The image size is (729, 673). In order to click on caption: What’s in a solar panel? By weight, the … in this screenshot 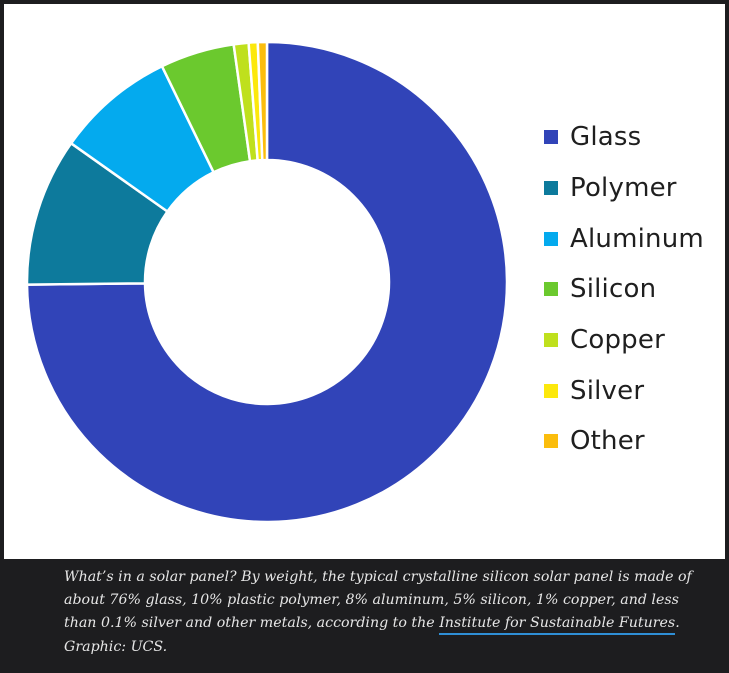, I will do `click(384, 612)`.